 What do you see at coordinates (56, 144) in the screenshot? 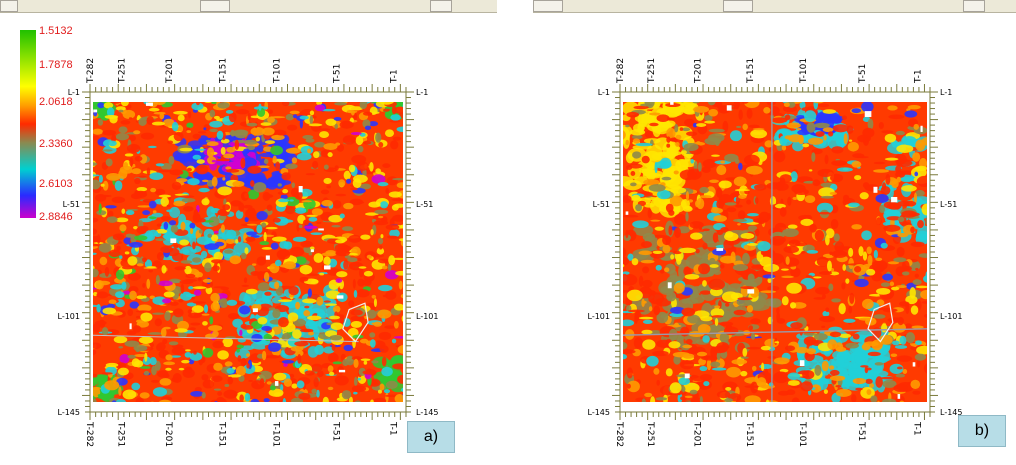
I see `colorbar-label: 2.3360` at bounding box center [56, 144].